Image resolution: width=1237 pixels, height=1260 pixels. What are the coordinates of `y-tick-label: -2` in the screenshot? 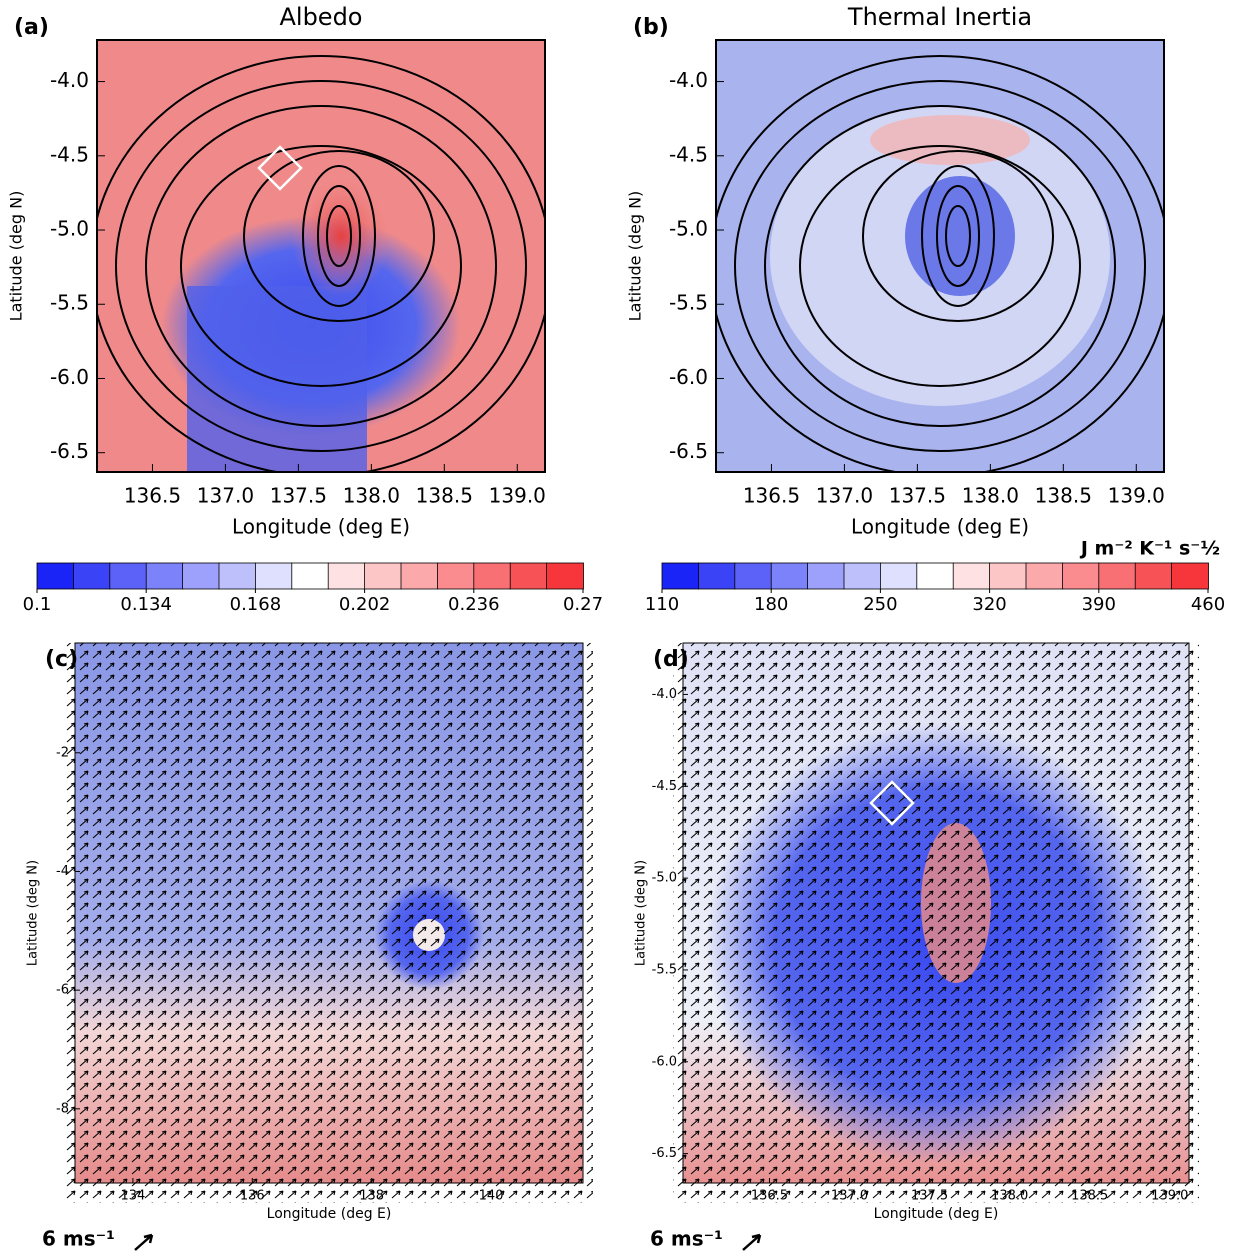 It's located at (62, 752).